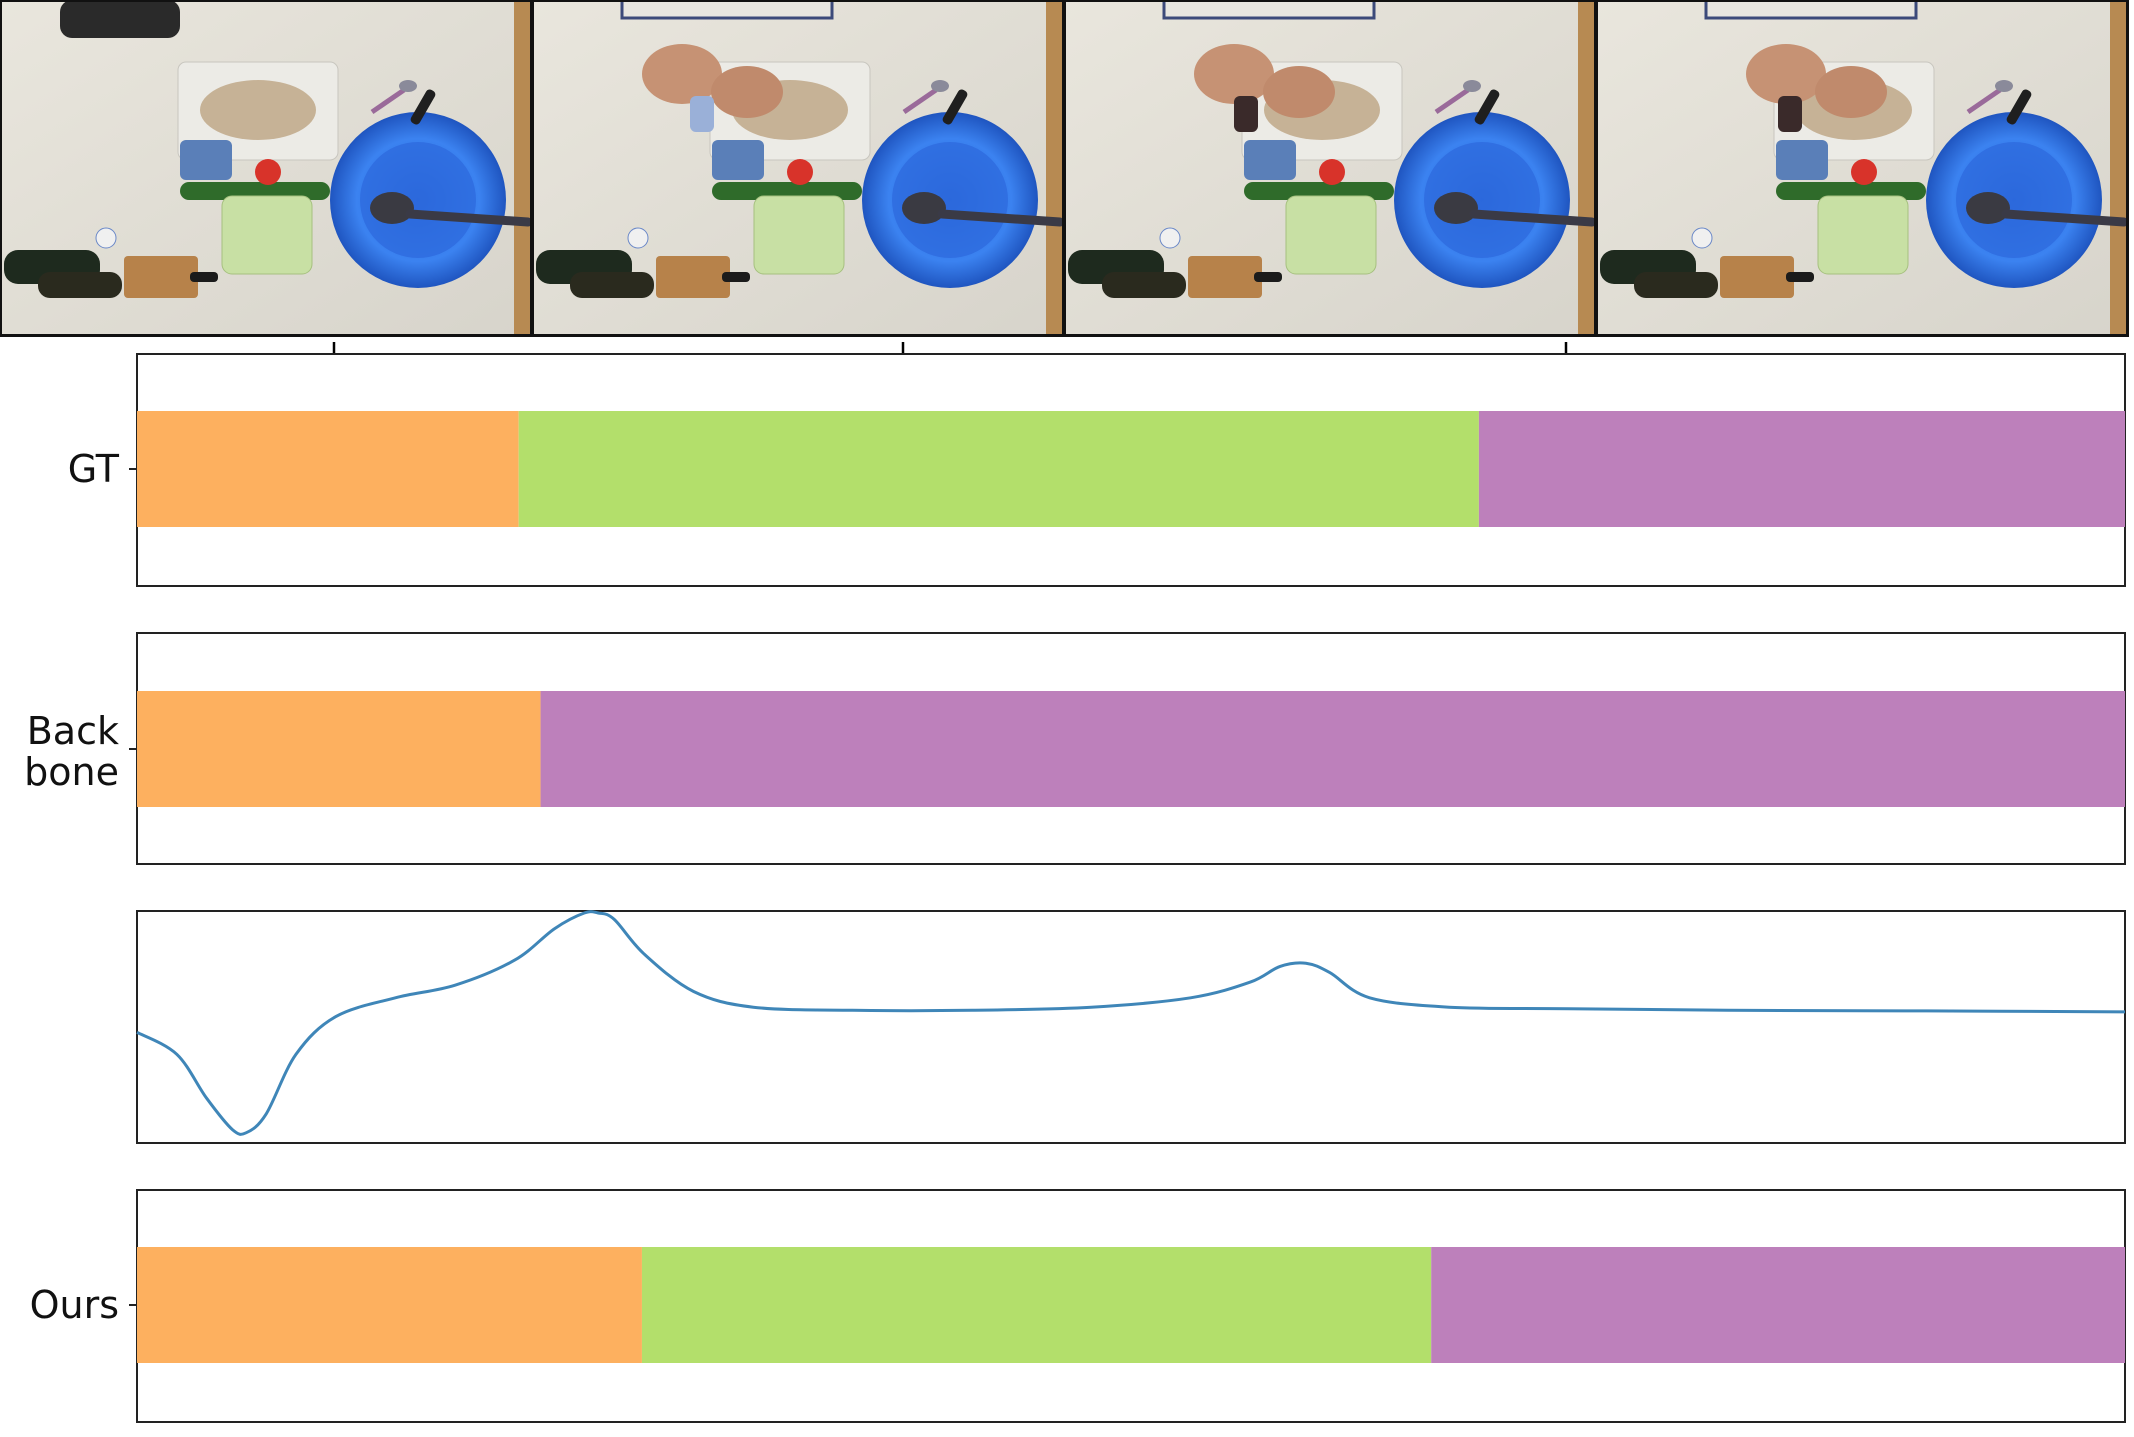 The height and width of the screenshot is (1437, 2134). What do you see at coordinates (120, 19) in the screenshot?
I see `person-shadow` at bounding box center [120, 19].